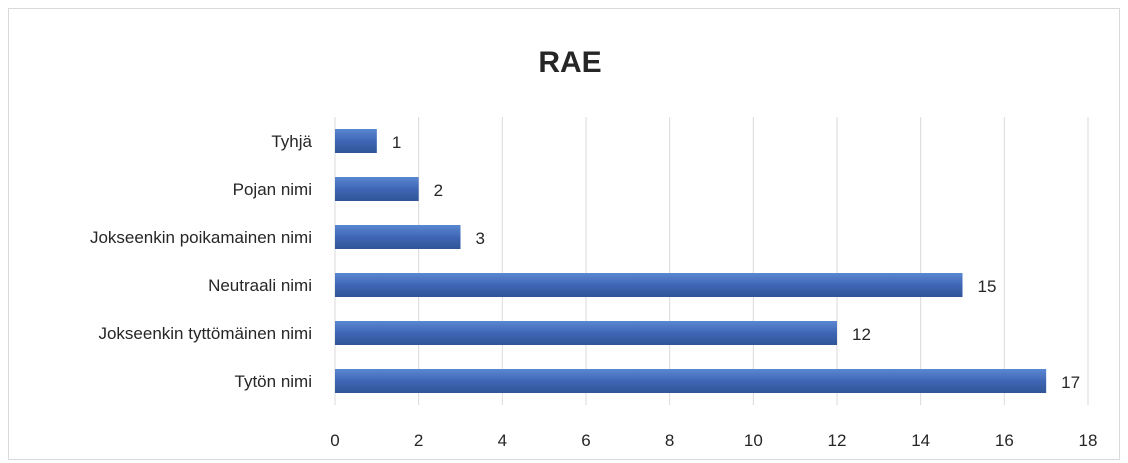 The image size is (1128, 463). I want to click on category-label: Tytön nimi, so click(273, 381).